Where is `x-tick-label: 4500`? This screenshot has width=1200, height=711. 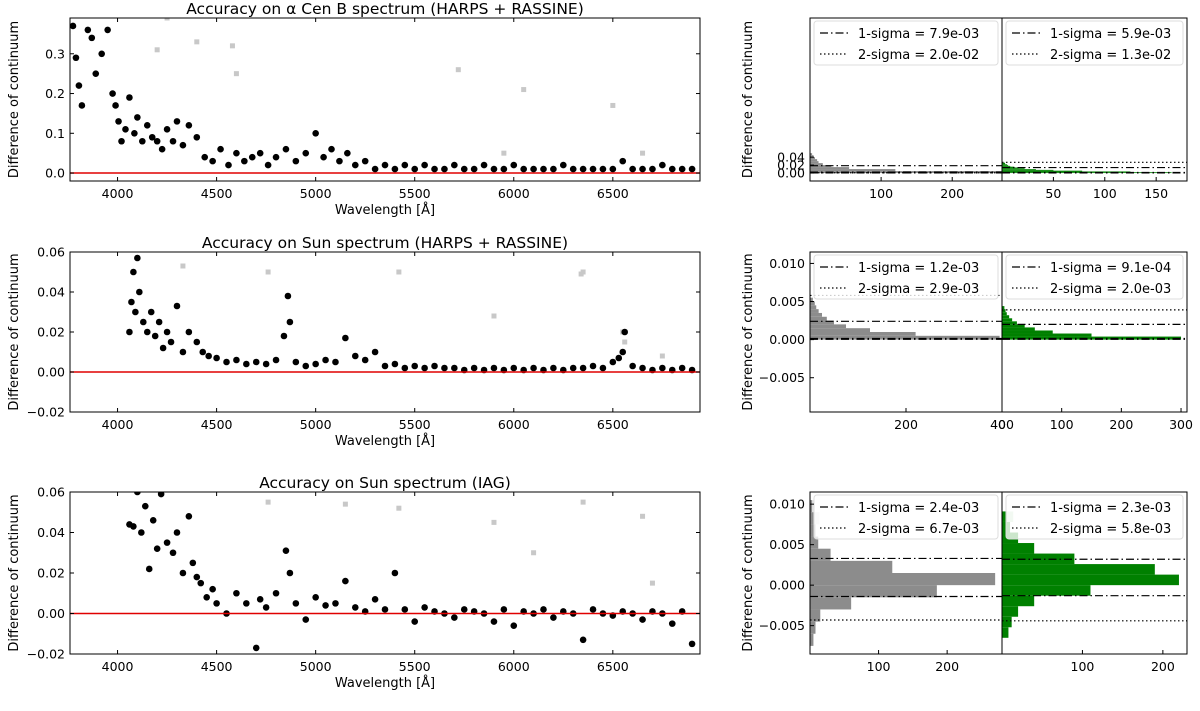 x-tick-label: 4500 is located at coordinates (217, 193).